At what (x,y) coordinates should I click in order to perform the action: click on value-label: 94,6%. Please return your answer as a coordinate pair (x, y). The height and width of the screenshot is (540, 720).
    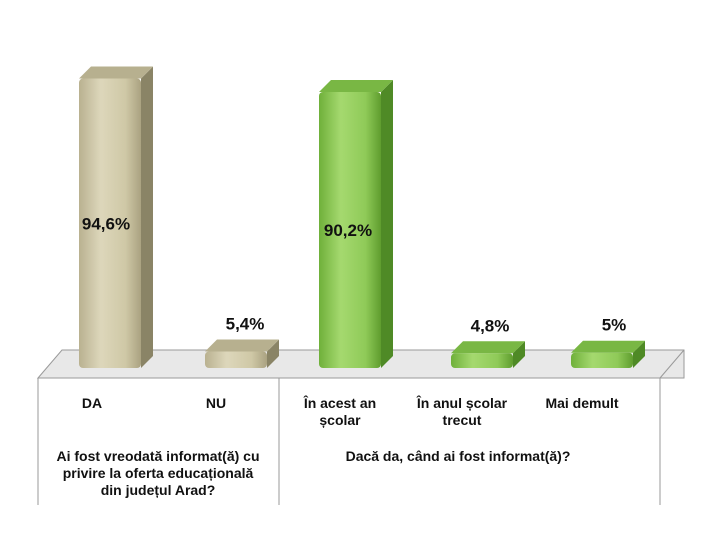
    Looking at the image, I should click on (106, 223).